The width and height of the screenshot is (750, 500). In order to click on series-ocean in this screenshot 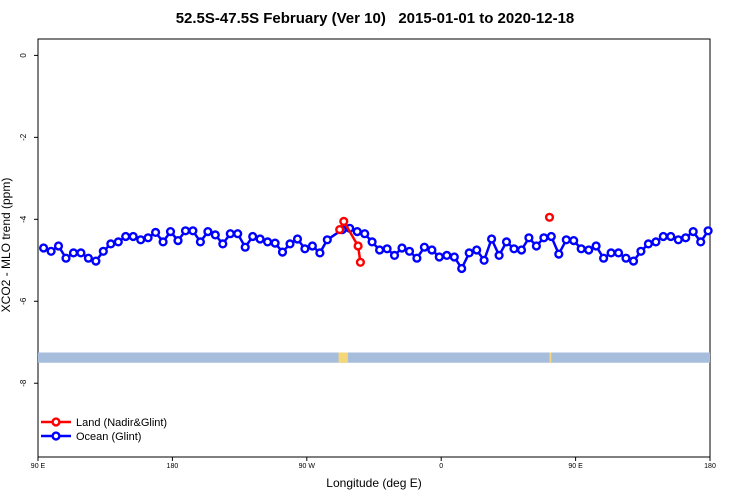, I will do `click(375, 248)`.